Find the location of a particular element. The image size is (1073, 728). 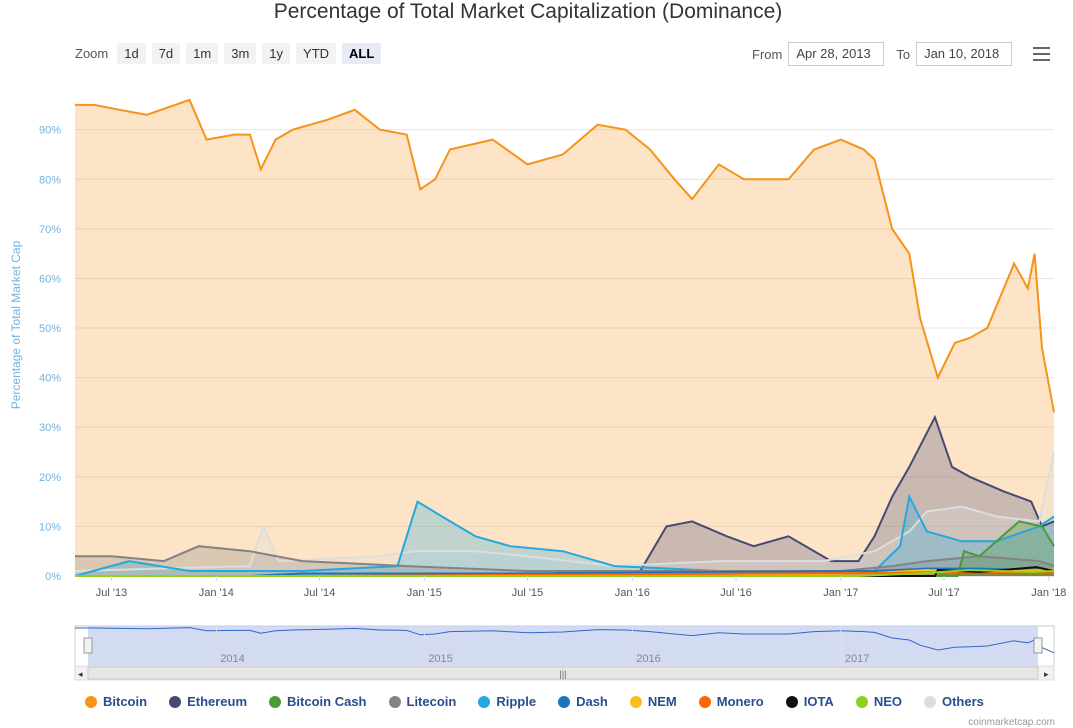

neo-line is located at coordinates (565, 572).